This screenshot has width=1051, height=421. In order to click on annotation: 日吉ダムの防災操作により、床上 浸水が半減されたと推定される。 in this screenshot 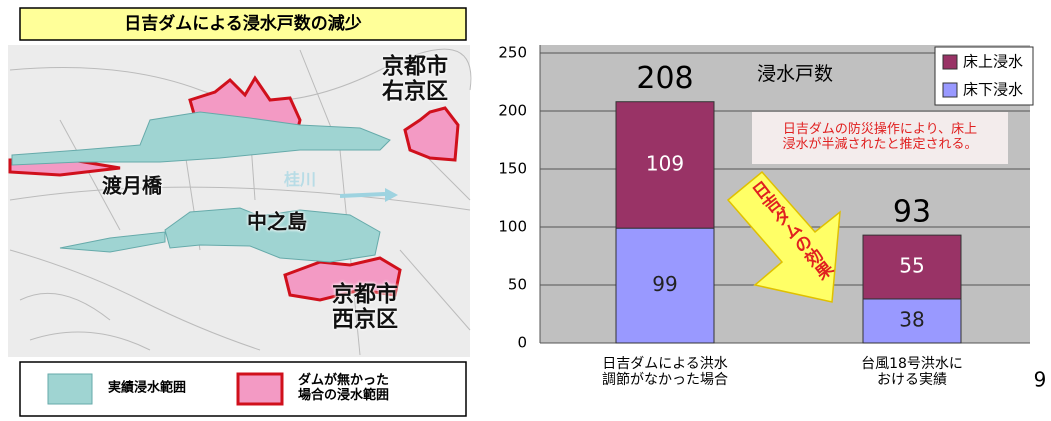, I will do `click(880, 137)`.